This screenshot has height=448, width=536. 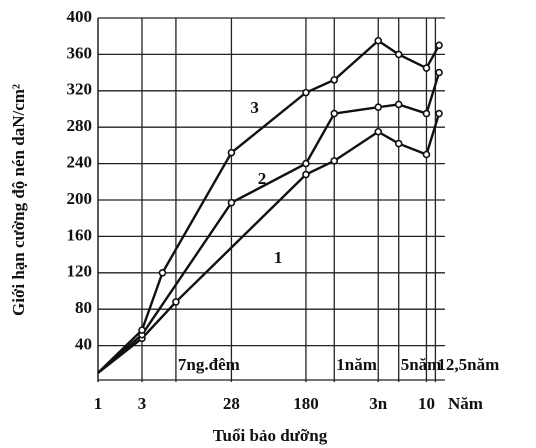 I want to click on y-tick-label: 120, so click(x=80, y=271).